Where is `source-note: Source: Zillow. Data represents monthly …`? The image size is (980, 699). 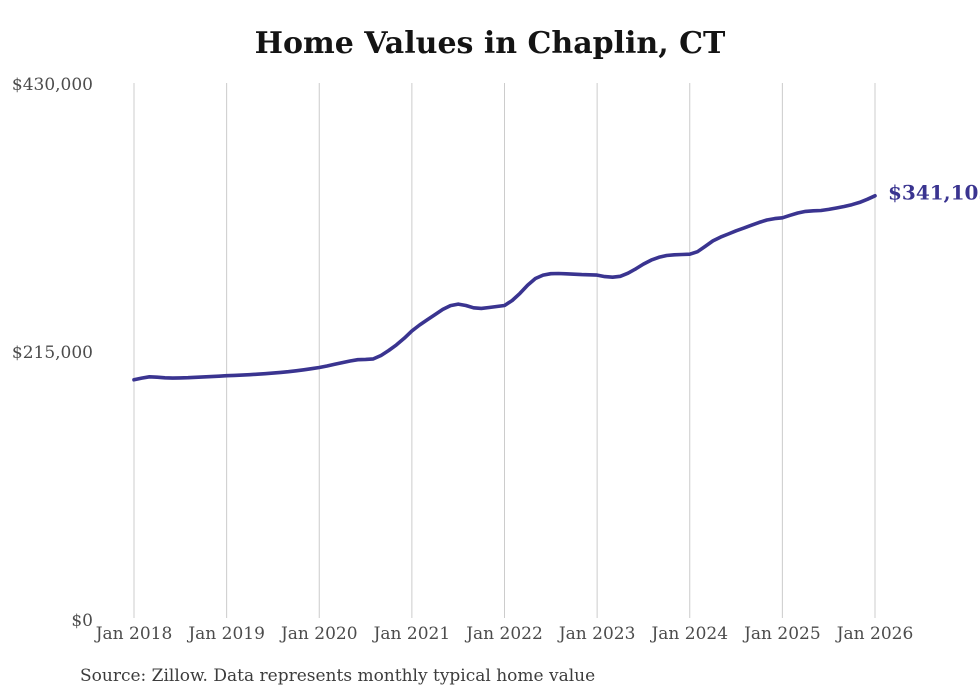
source-note: Source: Zillow. Data represents monthly … is located at coordinates (338, 676).